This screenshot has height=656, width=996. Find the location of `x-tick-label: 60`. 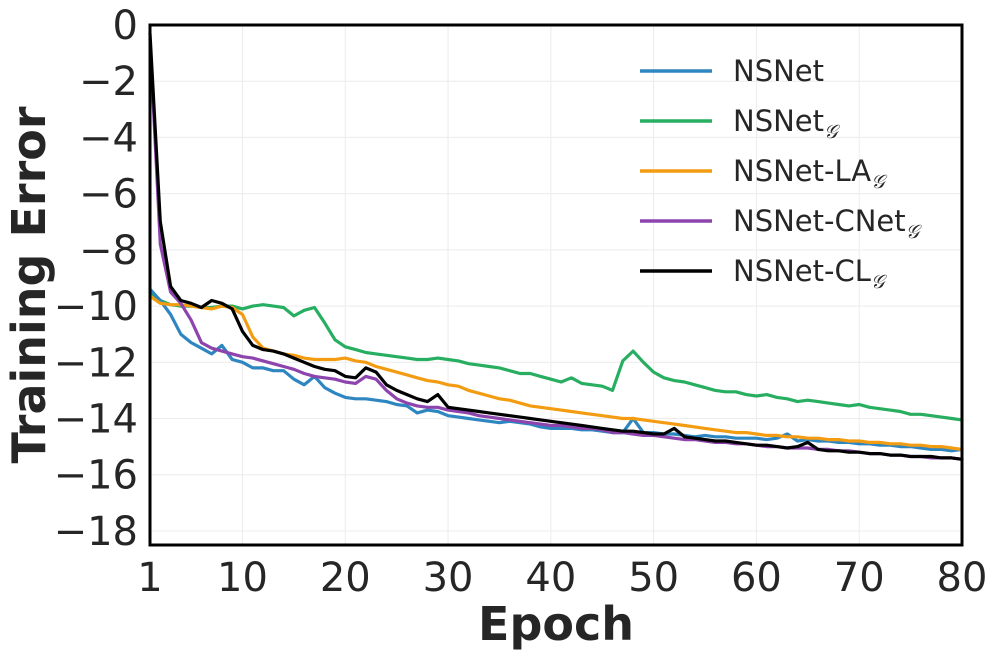

x-tick-label: 60 is located at coordinates (756, 578).